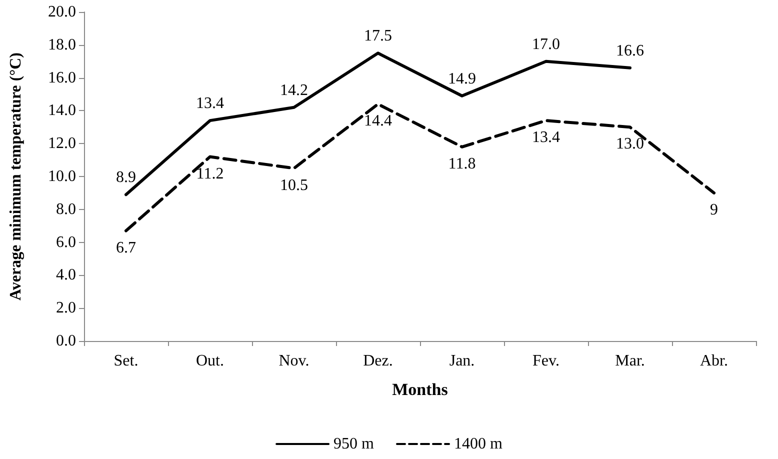  What do you see at coordinates (546, 361) in the screenshot?
I see `x-tick-label: Fev.` at bounding box center [546, 361].